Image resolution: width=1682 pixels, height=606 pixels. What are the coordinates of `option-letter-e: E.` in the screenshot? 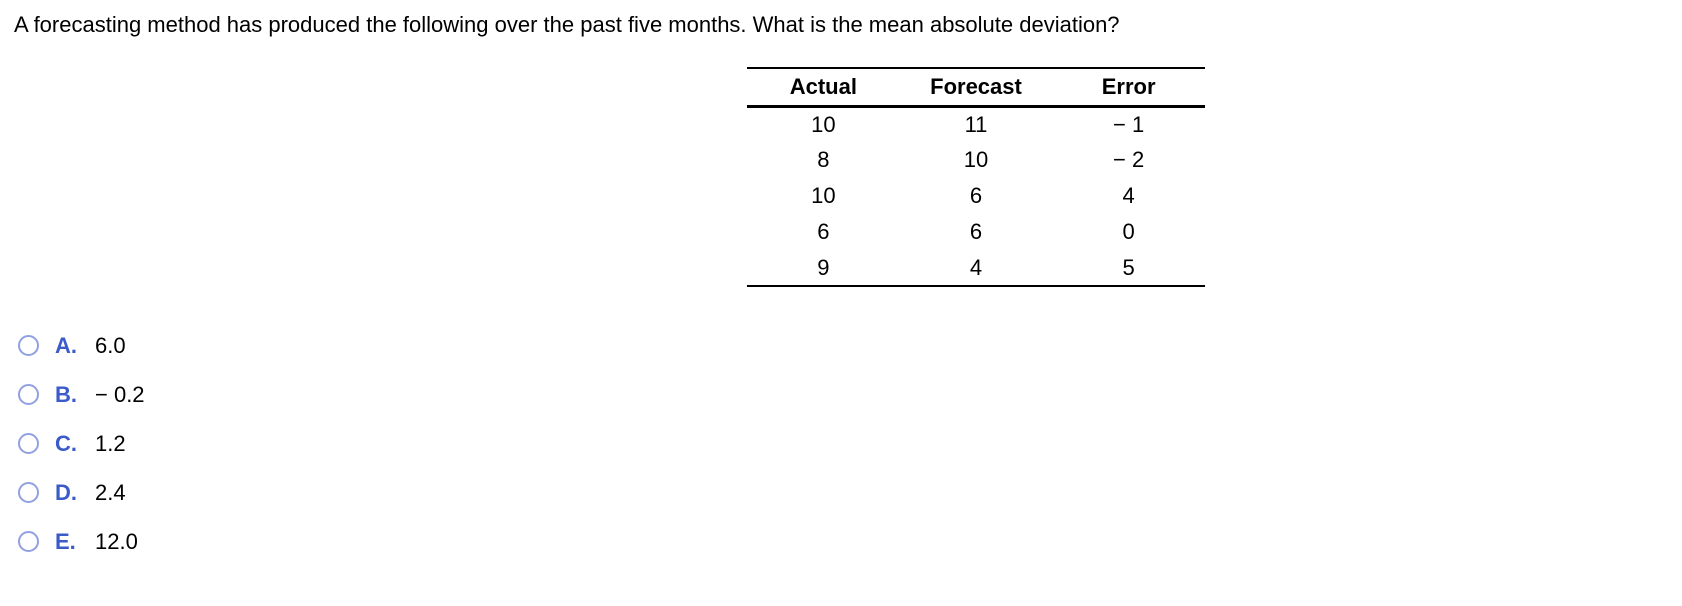 It's located at (65, 541).